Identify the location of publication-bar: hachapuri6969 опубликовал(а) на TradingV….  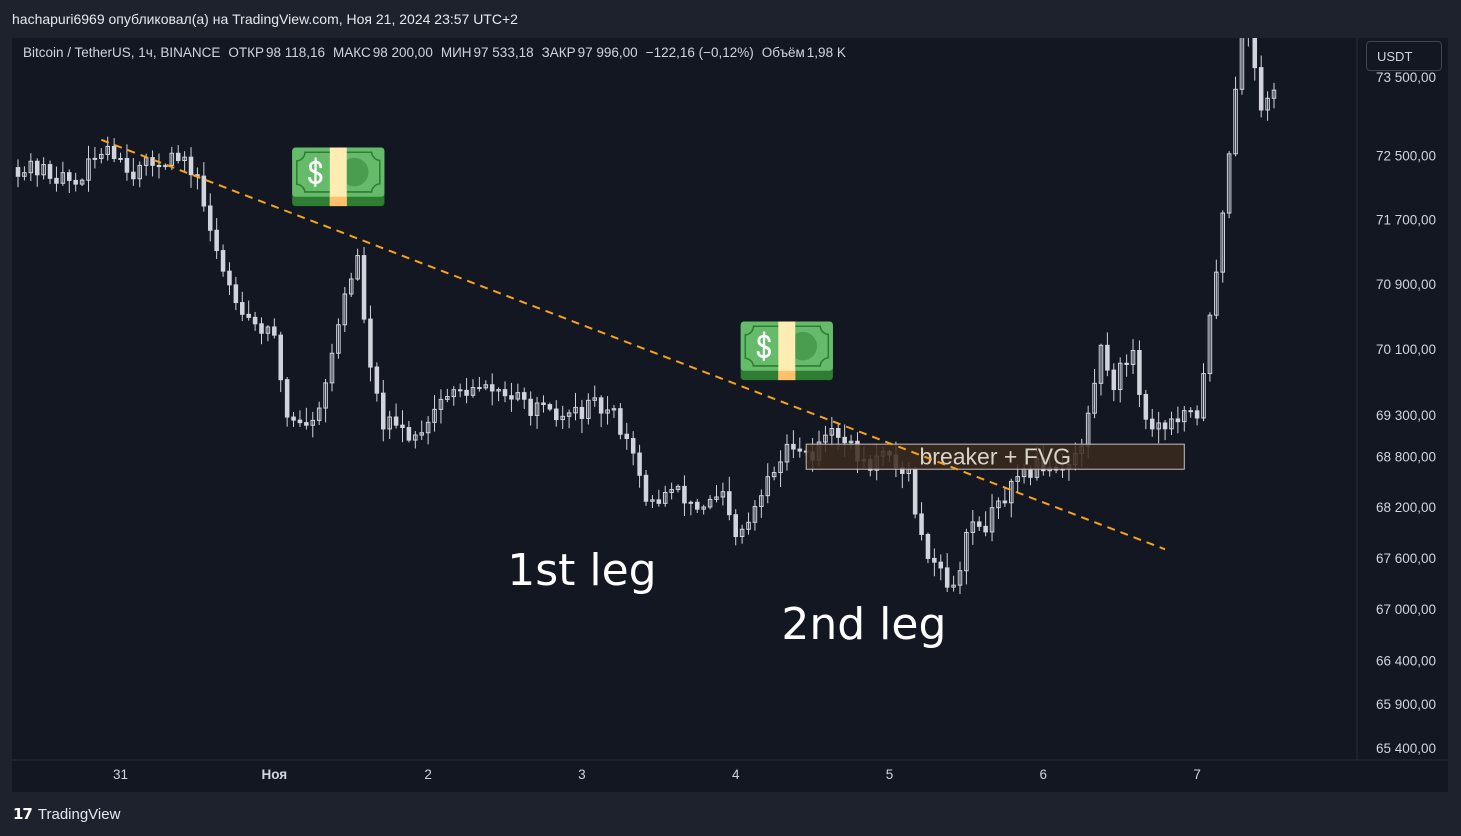
(730, 19).